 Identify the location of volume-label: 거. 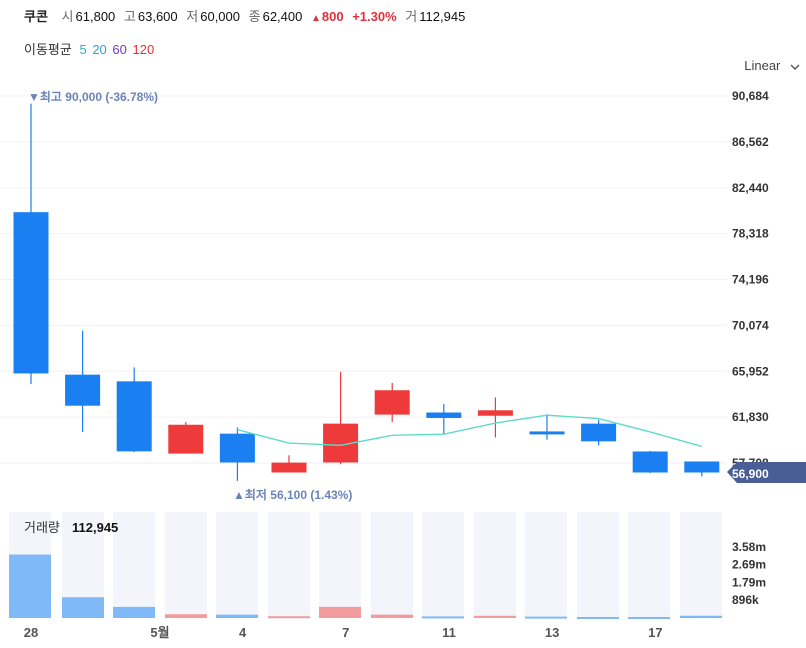
(411, 16).